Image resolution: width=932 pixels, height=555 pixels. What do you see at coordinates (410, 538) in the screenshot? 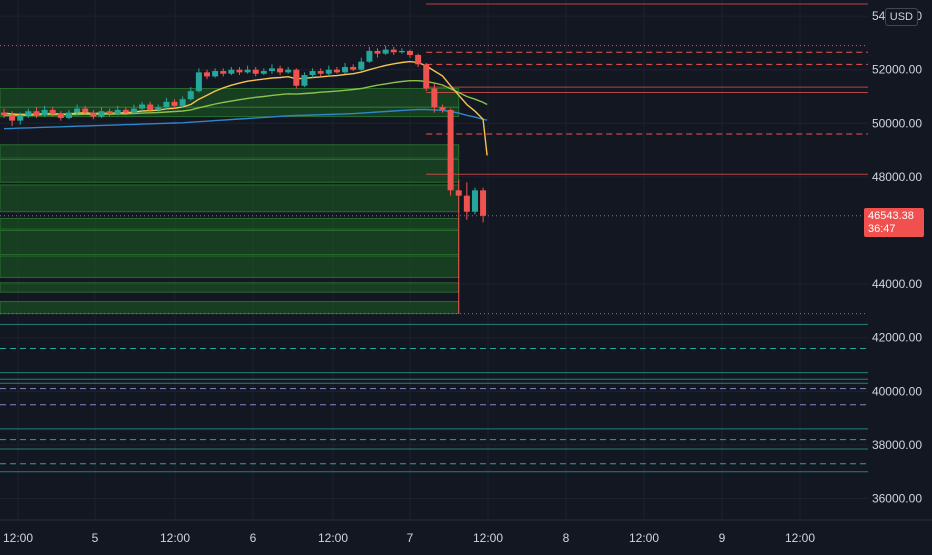
I see `time-tick-label: 7` at bounding box center [410, 538].